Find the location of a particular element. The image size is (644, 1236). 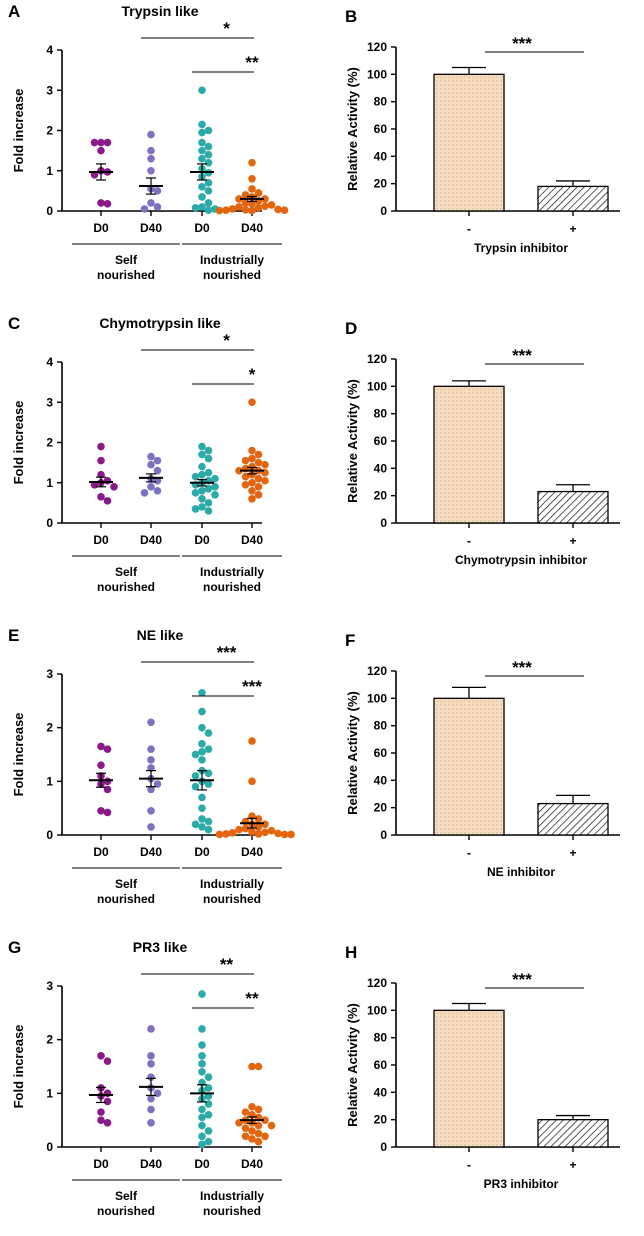

significance-label: * is located at coordinates (252, 374).